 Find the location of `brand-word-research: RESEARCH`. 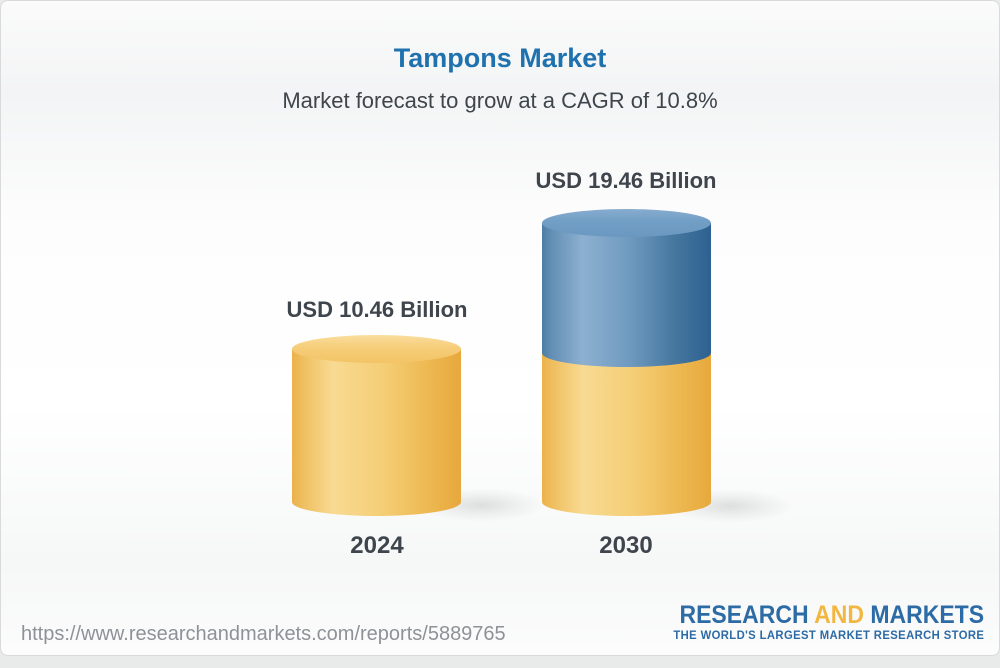

brand-word-research: RESEARCH is located at coordinates (744, 615).